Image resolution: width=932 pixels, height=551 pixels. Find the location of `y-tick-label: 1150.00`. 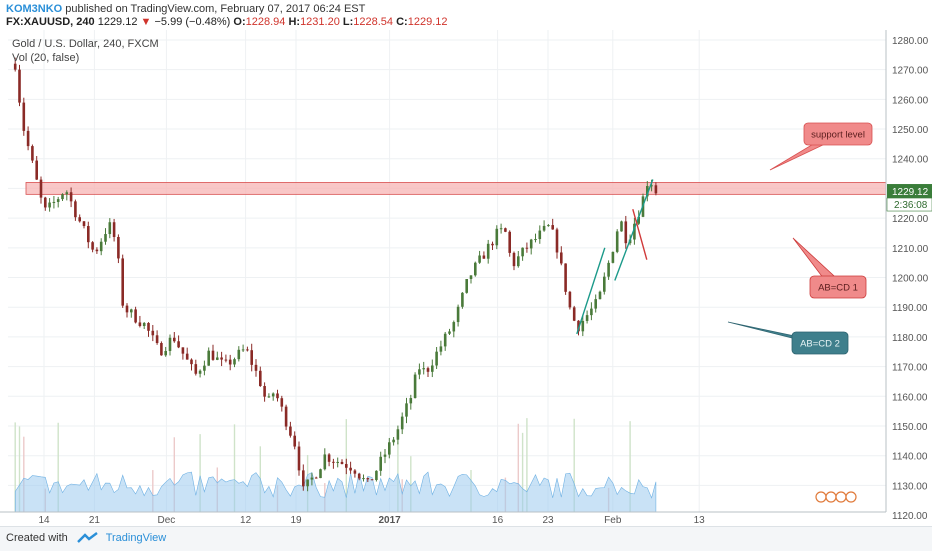

y-tick-label: 1150.00 is located at coordinates (910, 427).